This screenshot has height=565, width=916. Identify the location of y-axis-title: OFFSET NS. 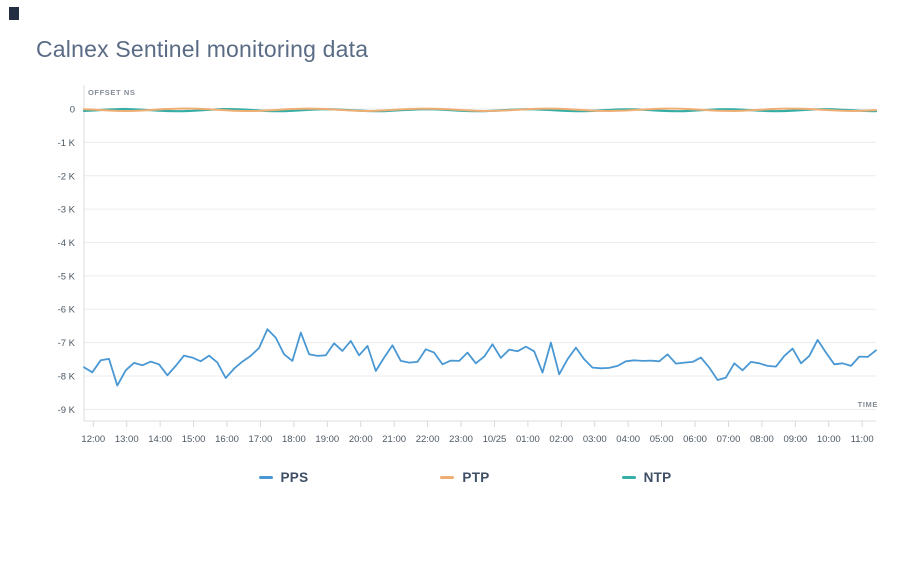
(112, 92).